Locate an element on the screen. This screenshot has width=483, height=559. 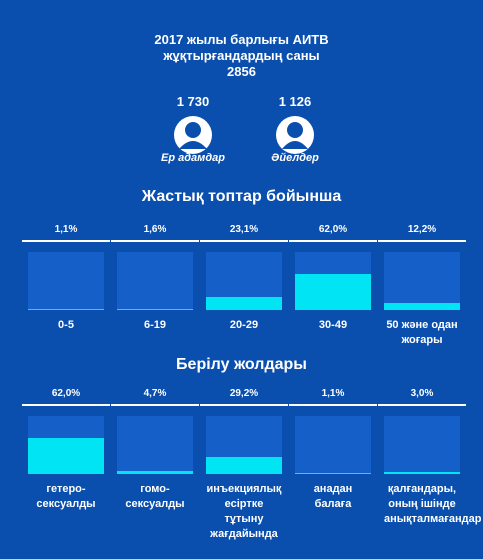
men-count: 1 730 is located at coordinates (193, 101).